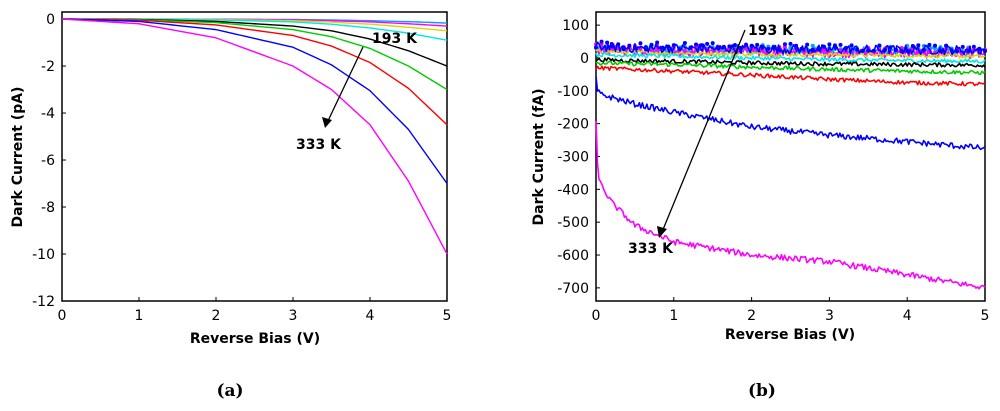 The image size is (1000, 411). Describe the element at coordinates (762, 391) in the screenshot. I see `panel-b-caption: (b)` at that location.